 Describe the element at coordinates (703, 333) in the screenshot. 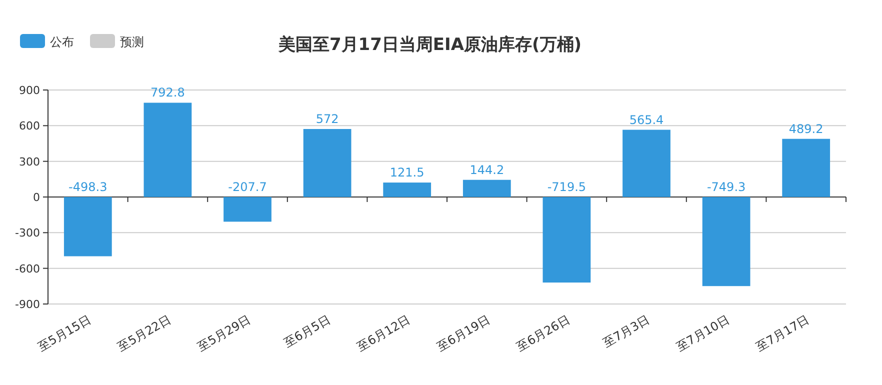

I see `x-tick-label: 至7月10日` at that location.